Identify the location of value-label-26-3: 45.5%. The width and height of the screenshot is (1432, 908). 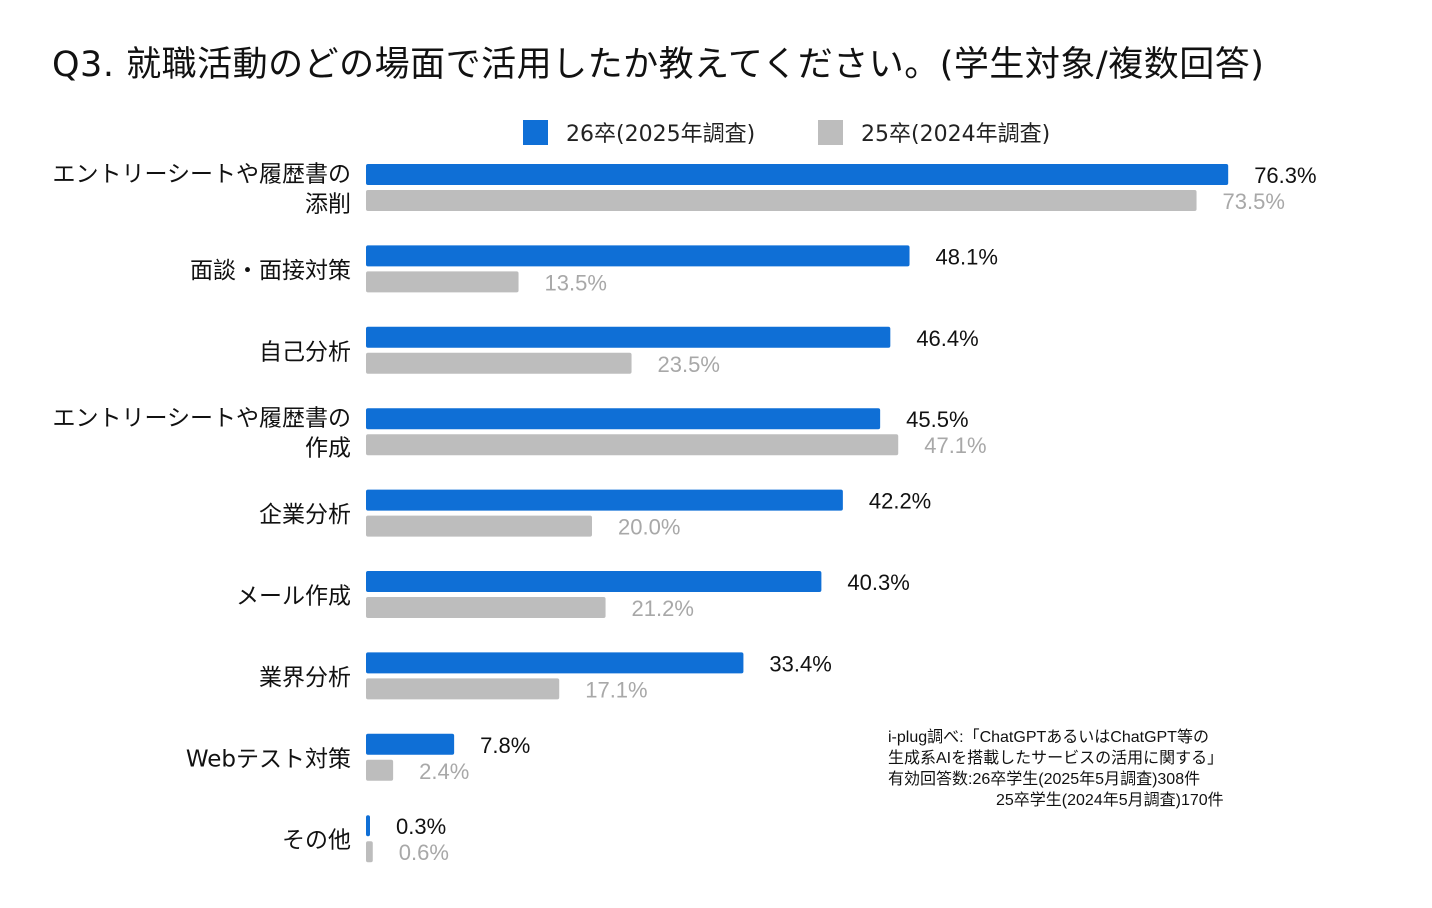
(937, 419).